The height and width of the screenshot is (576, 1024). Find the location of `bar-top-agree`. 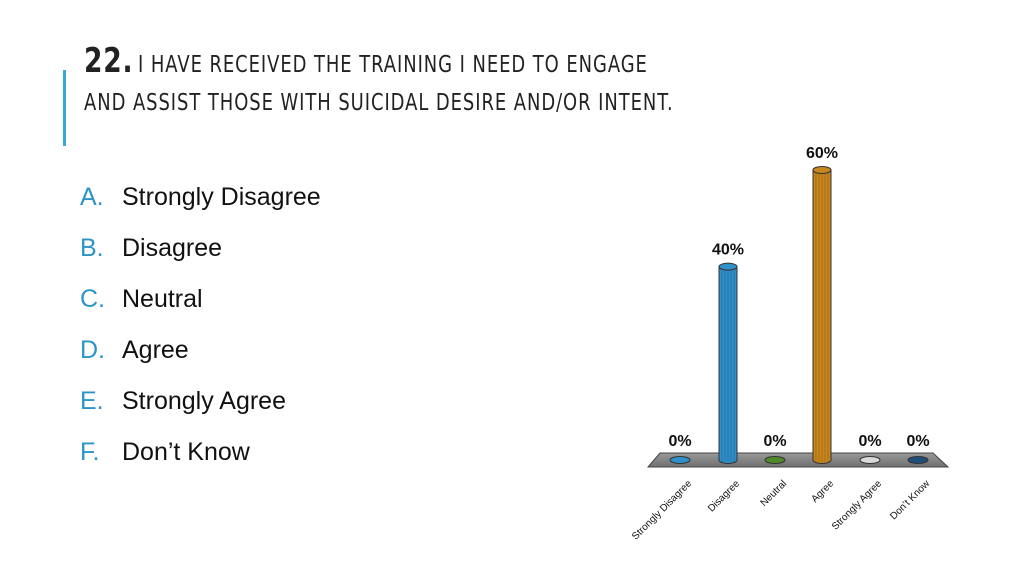

bar-top-agree is located at coordinates (822, 170).